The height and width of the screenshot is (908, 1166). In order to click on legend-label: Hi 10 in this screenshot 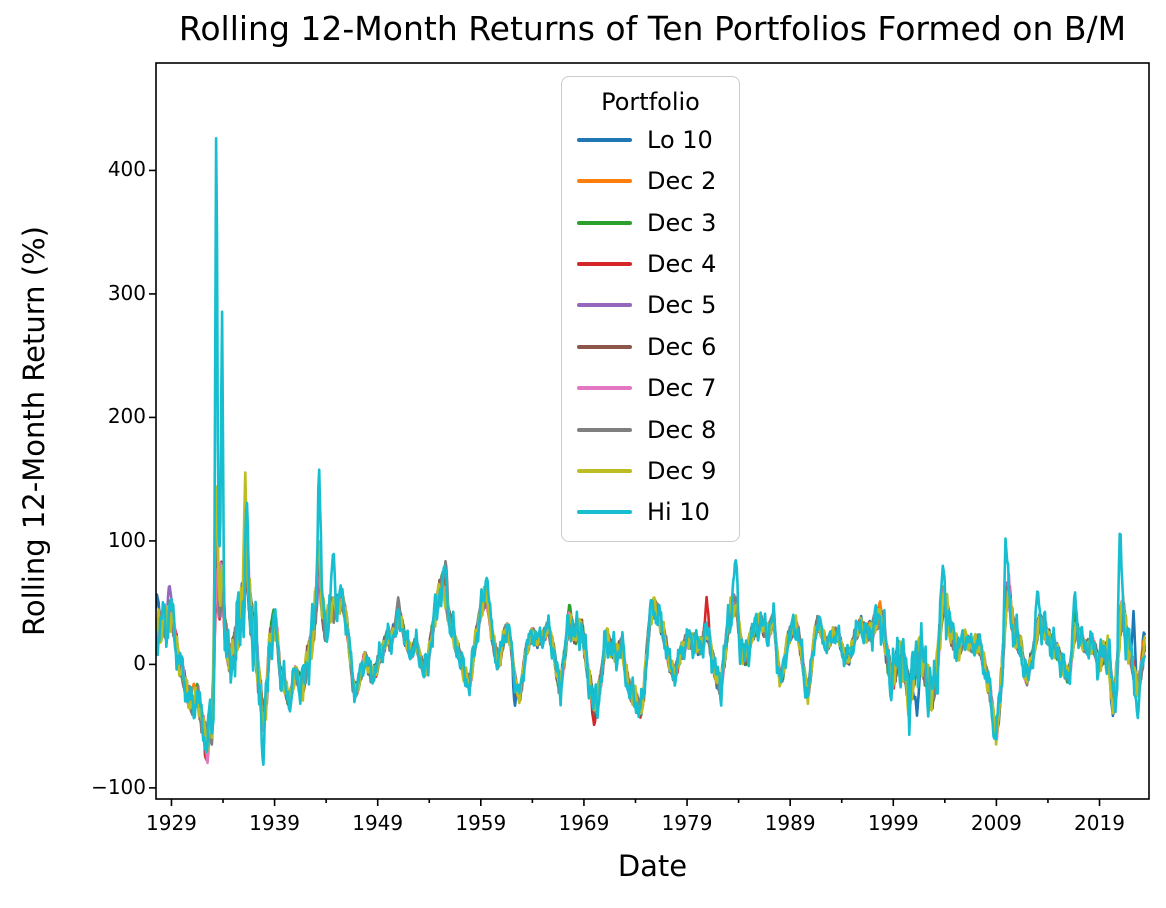, I will do `click(678, 512)`.